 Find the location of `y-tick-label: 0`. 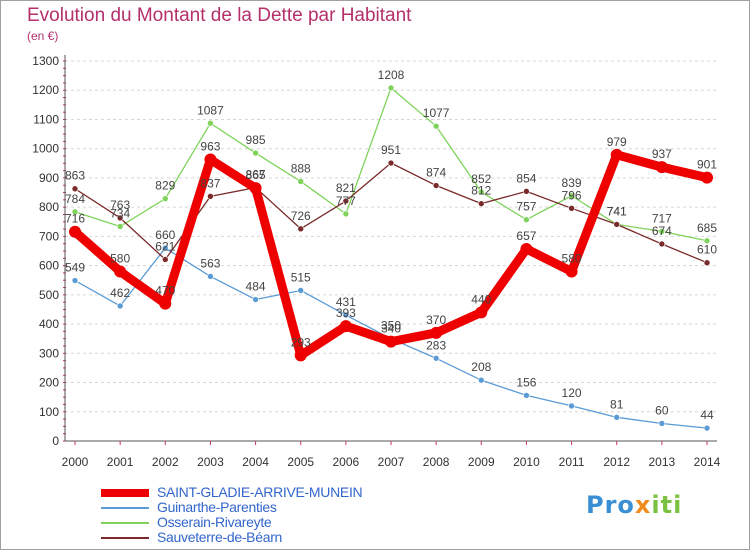

y-tick-label: 0 is located at coordinates (55, 441).